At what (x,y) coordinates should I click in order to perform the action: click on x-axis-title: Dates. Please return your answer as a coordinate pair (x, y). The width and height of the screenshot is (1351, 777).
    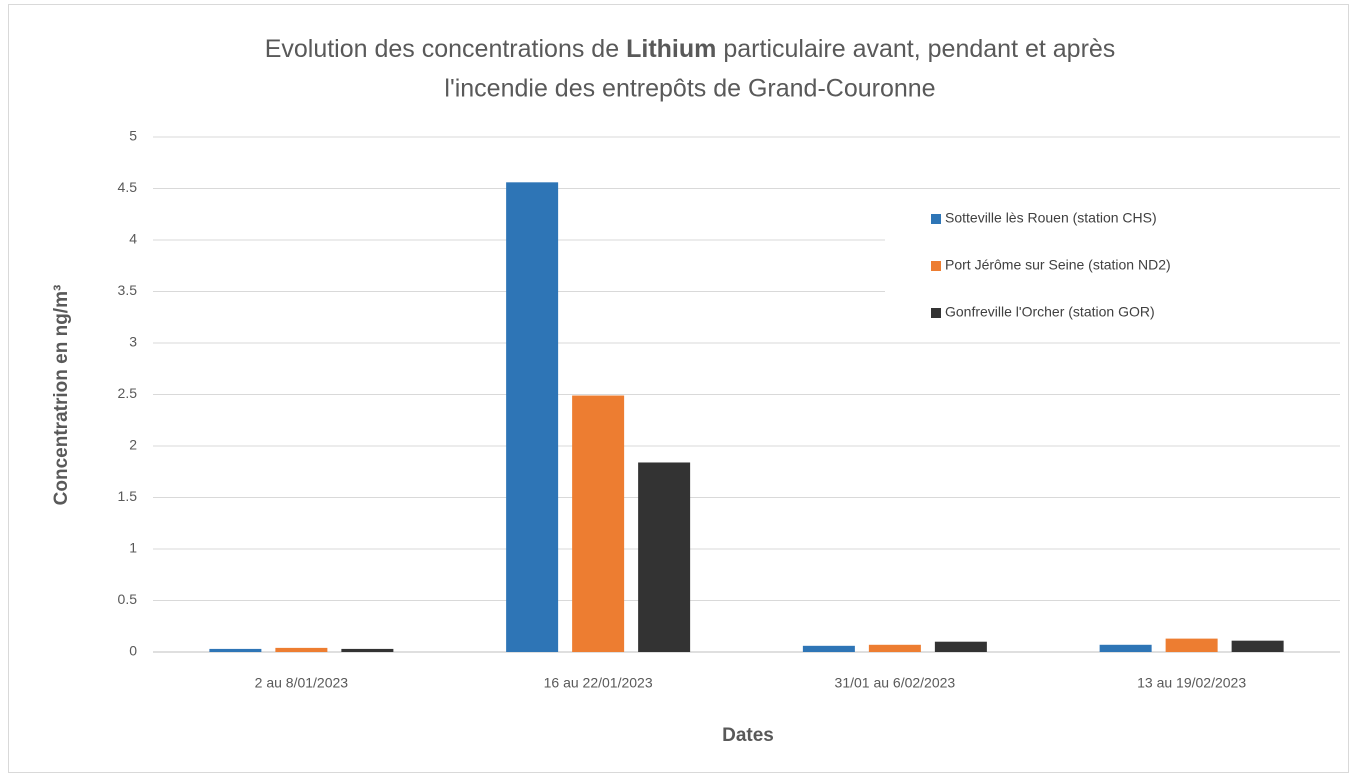
    Looking at the image, I should click on (748, 735).